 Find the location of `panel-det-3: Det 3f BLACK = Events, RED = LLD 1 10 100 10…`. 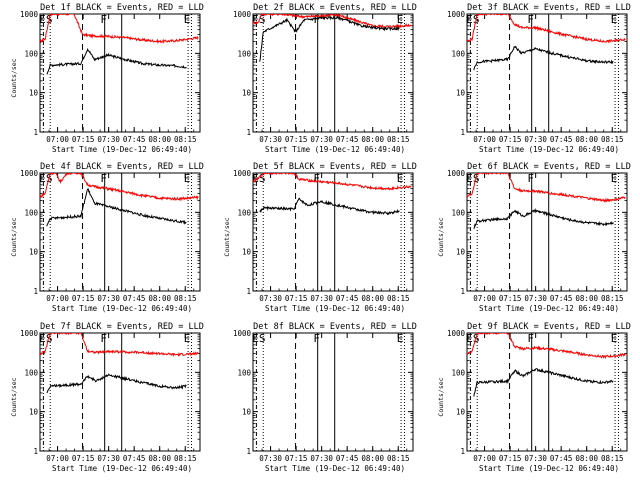

panel-det-3: Det 3f BLACK = Events, RED = LLD 1 10 100 10… is located at coordinates (539, 78).